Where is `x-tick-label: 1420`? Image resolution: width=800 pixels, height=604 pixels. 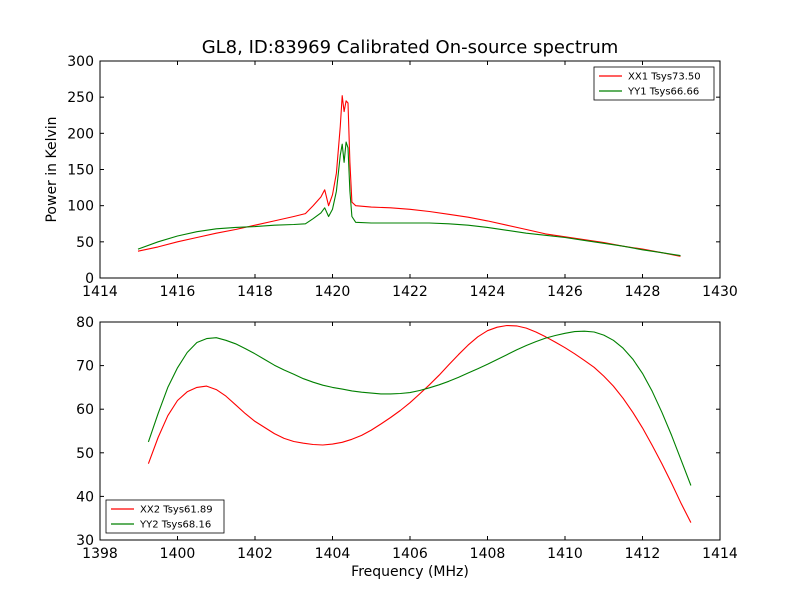
x-tick-label: 1420 is located at coordinates (333, 292).